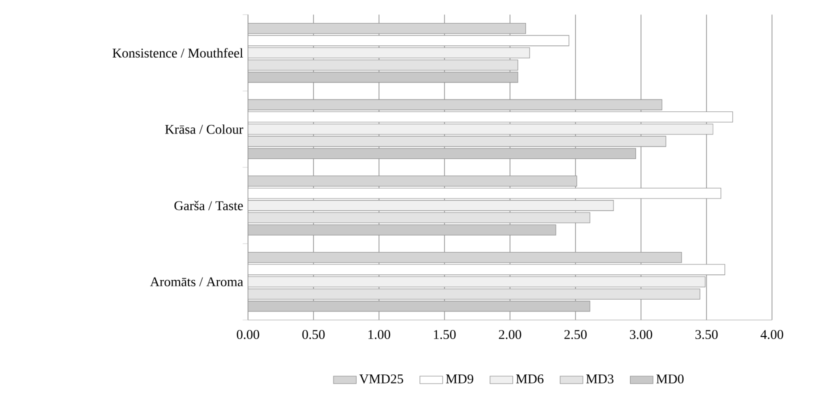  I want to click on legend-label: MD0, so click(670, 379).